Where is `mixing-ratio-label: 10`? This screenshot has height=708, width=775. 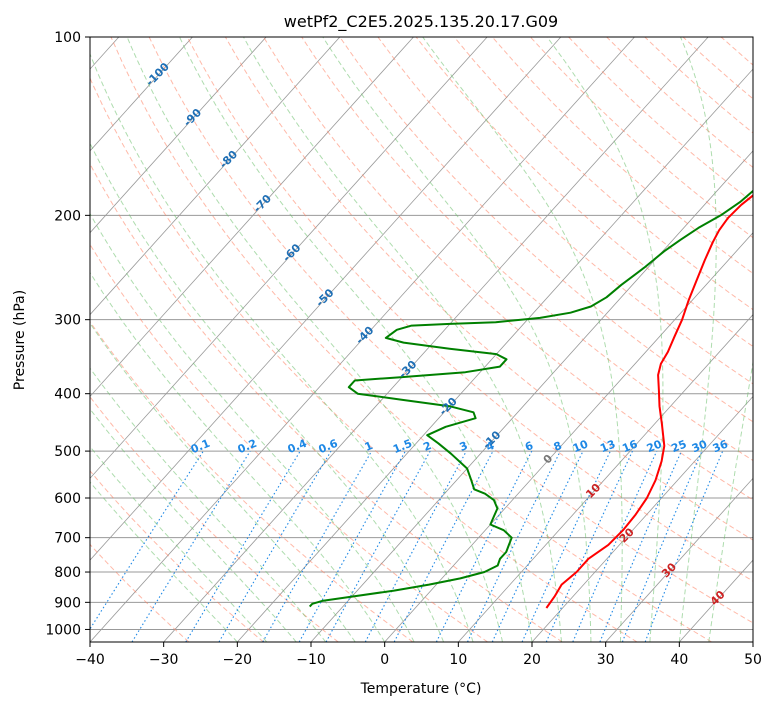
mixing-ratio-label: 10 is located at coordinates (580, 446).